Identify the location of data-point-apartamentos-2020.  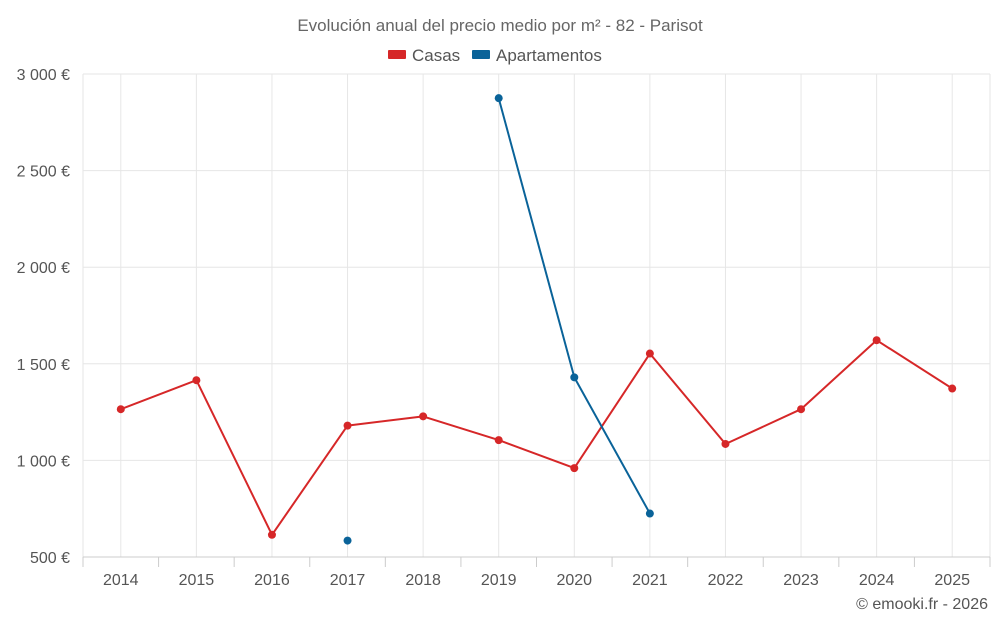
(574, 377).